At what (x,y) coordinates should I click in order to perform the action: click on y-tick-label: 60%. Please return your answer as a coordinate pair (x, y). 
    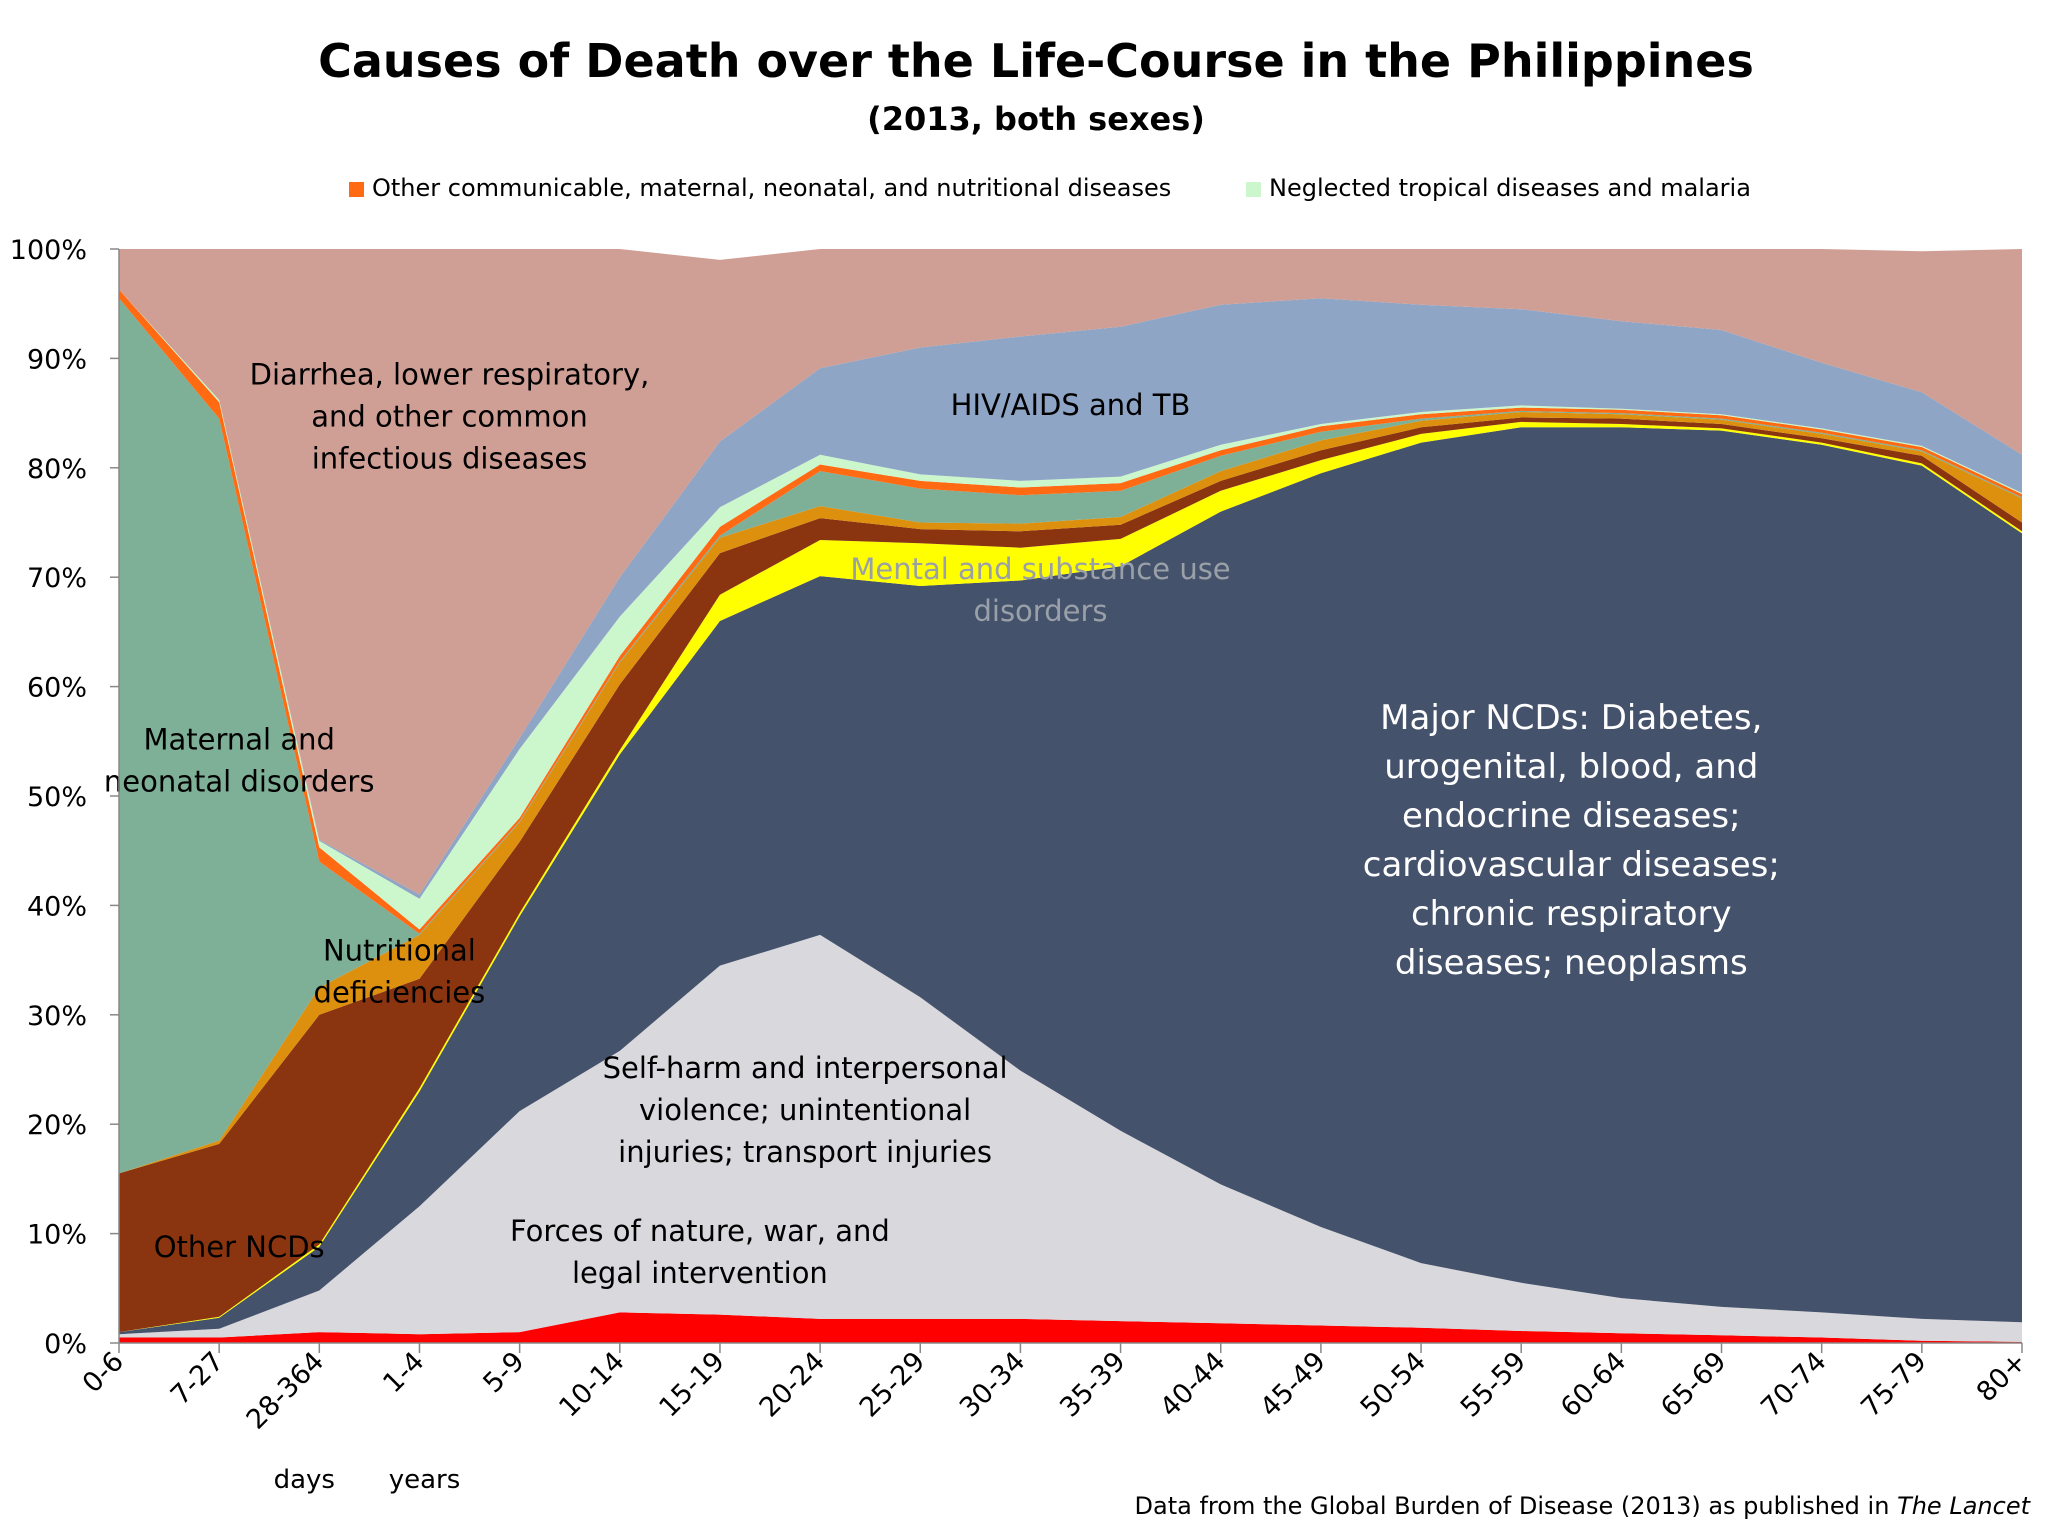
    Looking at the image, I should click on (57, 688).